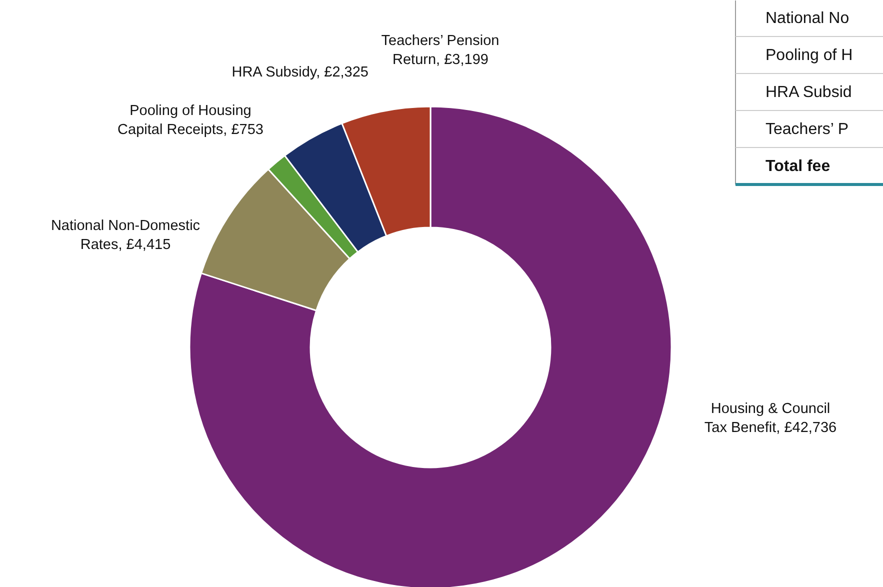 This screenshot has width=883, height=587. What do you see at coordinates (808, 18) in the screenshot?
I see `text: National No` at bounding box center [808, 18].